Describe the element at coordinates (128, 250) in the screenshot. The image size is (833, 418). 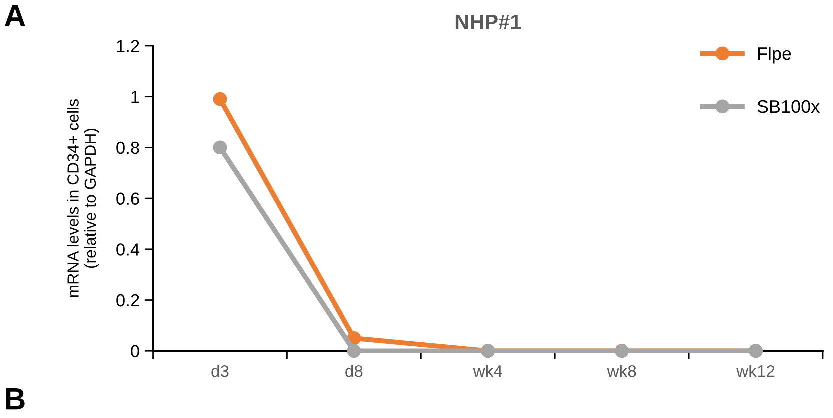
I see `y-tick-label: 0.4` at that location.